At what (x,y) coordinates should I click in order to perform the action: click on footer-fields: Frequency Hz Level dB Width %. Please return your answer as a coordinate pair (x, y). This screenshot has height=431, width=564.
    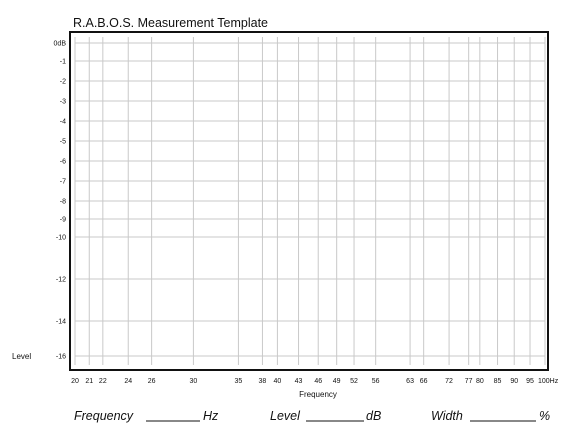
    Looking at the image, I should click on (312, 416).